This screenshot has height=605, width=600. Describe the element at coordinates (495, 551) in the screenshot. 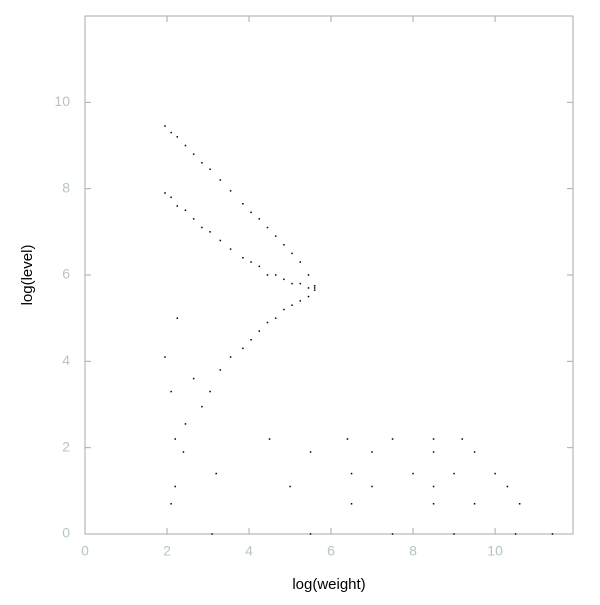

I see `x-tick-label: 10` at that location.